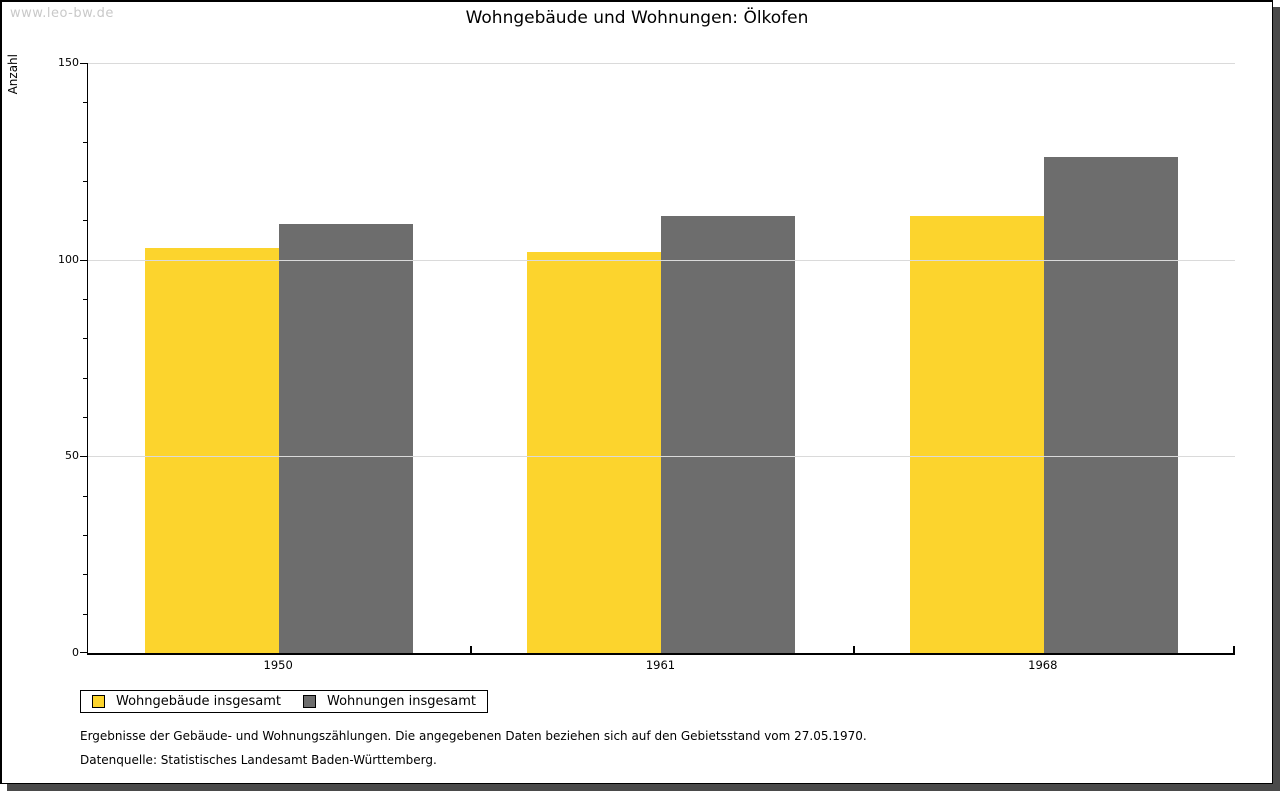  I want to click on legend: Wohngebäude insgesamt Wohnungen insgesamt, so click(284, 701).